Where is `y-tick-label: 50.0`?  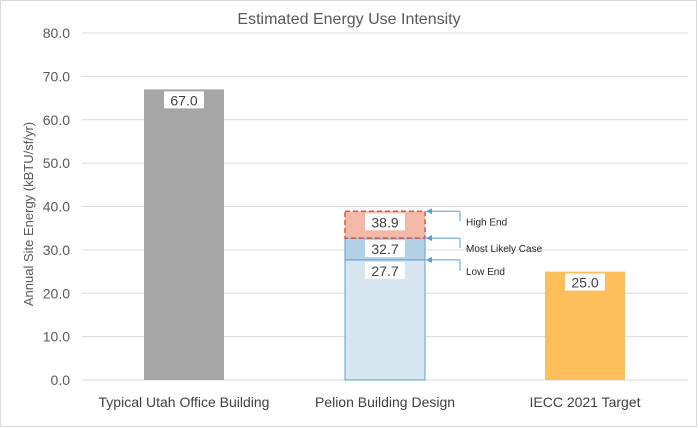
y-tick-label: 50.0 is located at coordinates (56, 163).